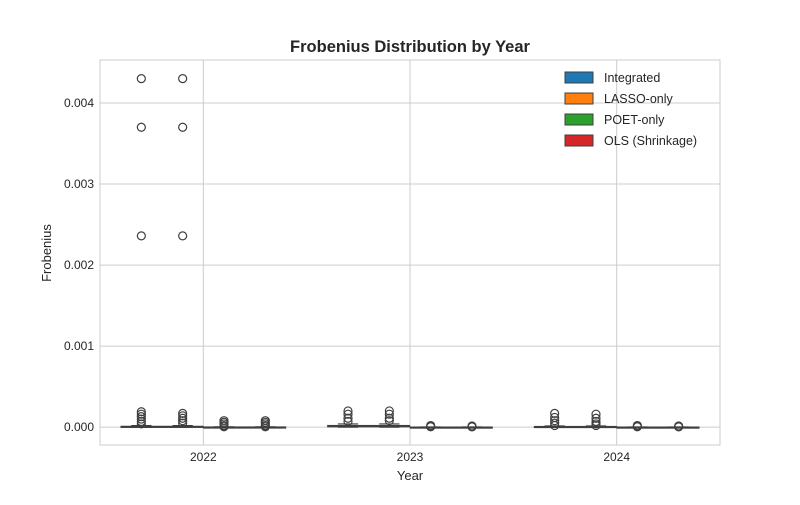 The image size is (800, 505). Describe the element at coordinates (410, 47) in the screenshot. I see `chart-title: Frobenius Distribution by Year` at that location.